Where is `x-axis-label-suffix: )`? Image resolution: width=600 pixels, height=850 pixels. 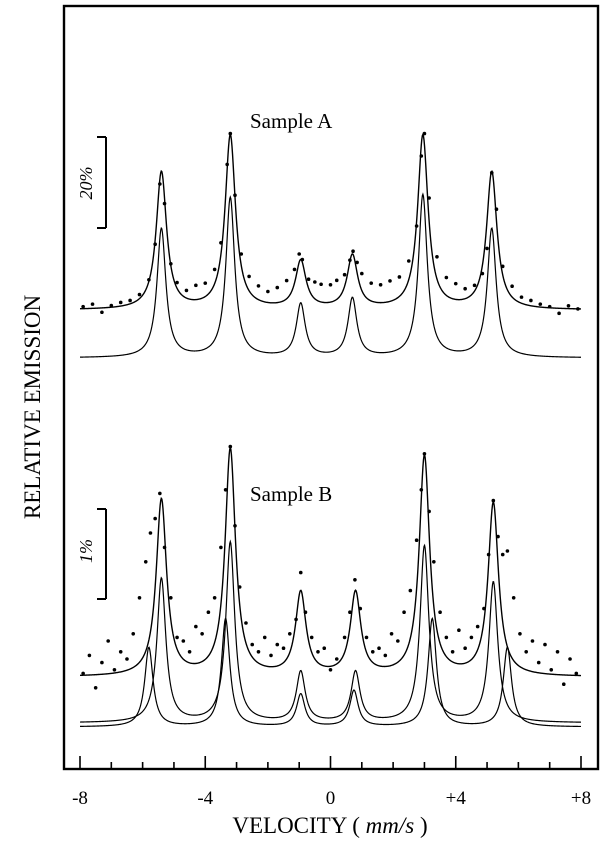 x-axis-label-suffix: ) is located at coordinates (420, 825).